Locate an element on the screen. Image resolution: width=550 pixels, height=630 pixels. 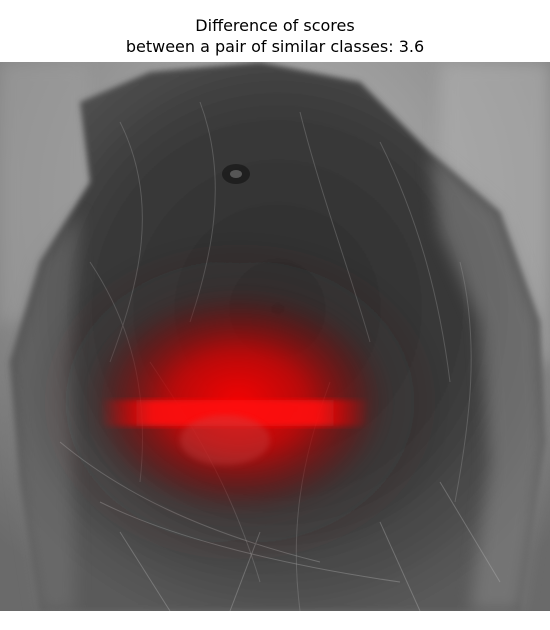
title-line-2: between a pair of similar classes: 3.6 is located at coordinates (275, 46).